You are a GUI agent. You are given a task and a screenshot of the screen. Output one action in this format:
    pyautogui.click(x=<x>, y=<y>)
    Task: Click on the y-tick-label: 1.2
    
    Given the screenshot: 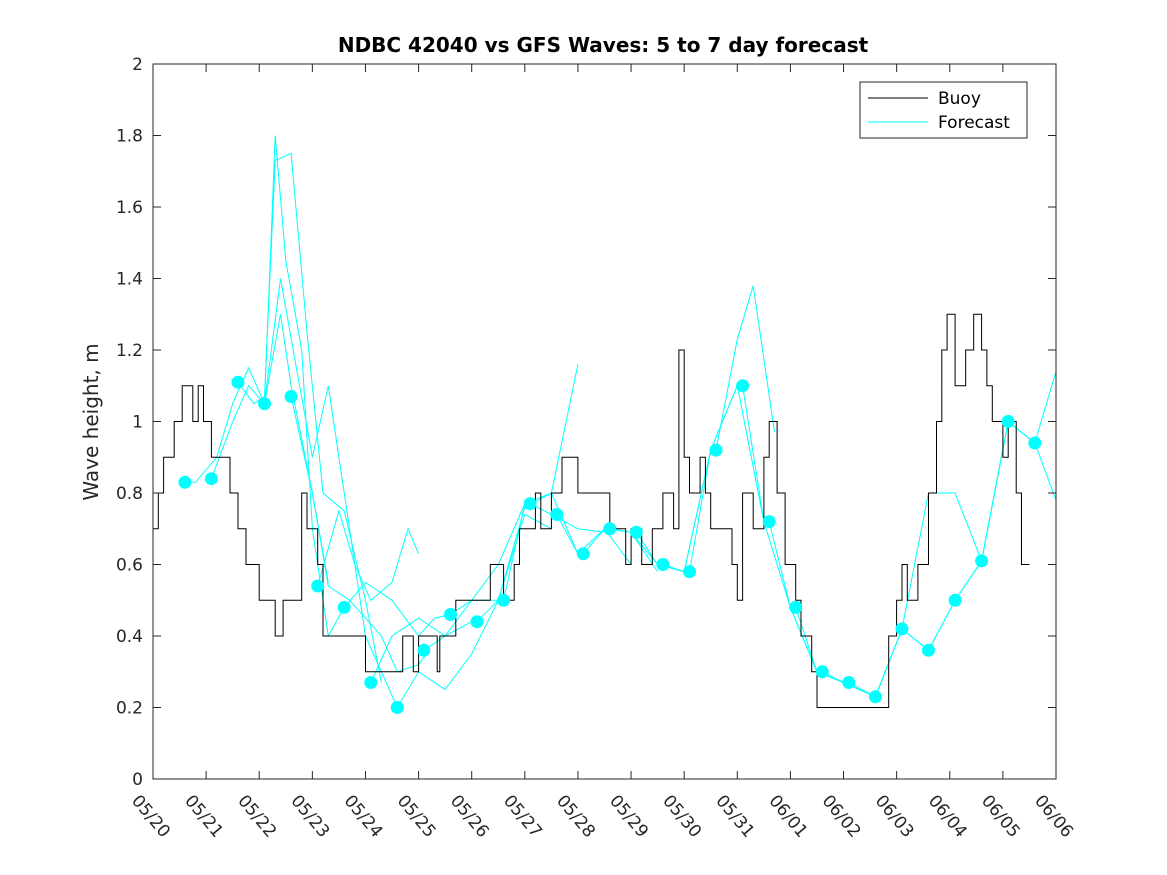 What is the action you would take?
    pyautogui.click(x=129, y=351)
    